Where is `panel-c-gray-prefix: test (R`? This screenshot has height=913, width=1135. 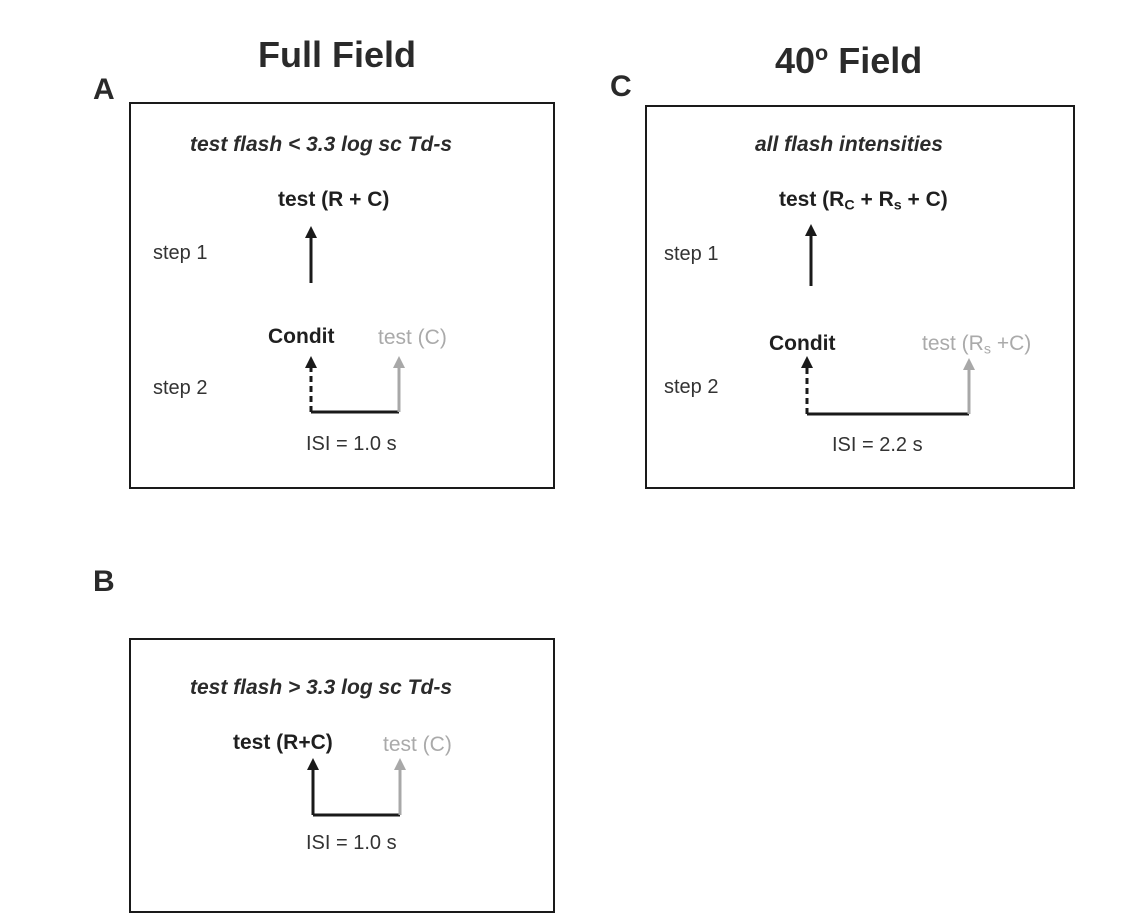 panel-c-gray-prefix: test (R is located at coordinates (953, 343).